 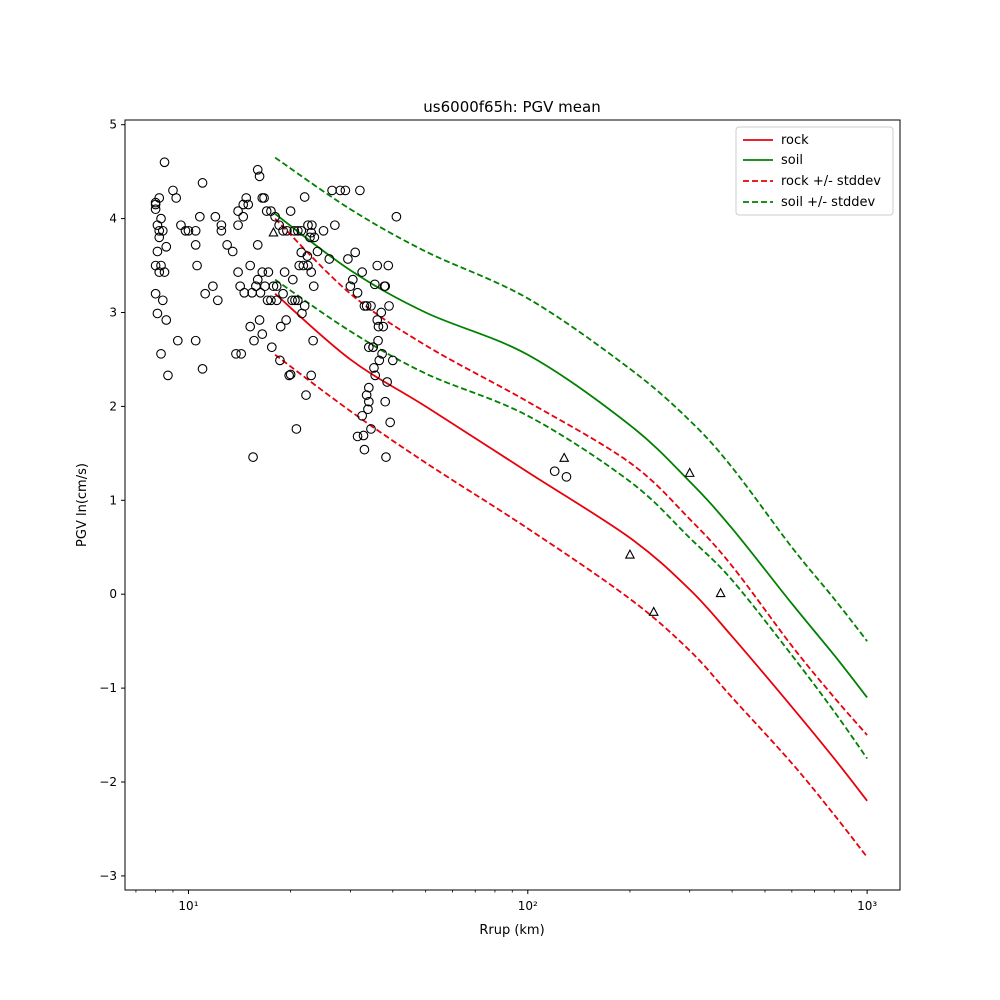 I want to click on y-tick-label: −2, so click(x=108, y=782).